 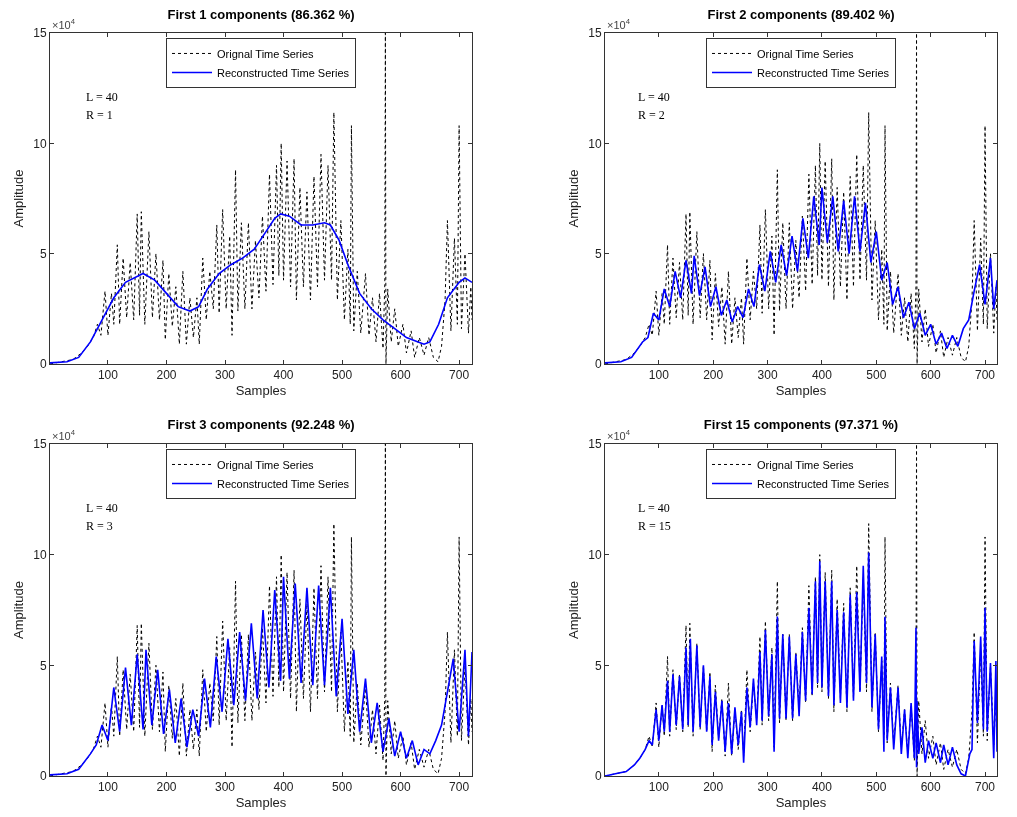 What do you see at coordinates (651, 115) in the screenshot?
I see `annotation: R = 2` at bounding box center [651, 115].